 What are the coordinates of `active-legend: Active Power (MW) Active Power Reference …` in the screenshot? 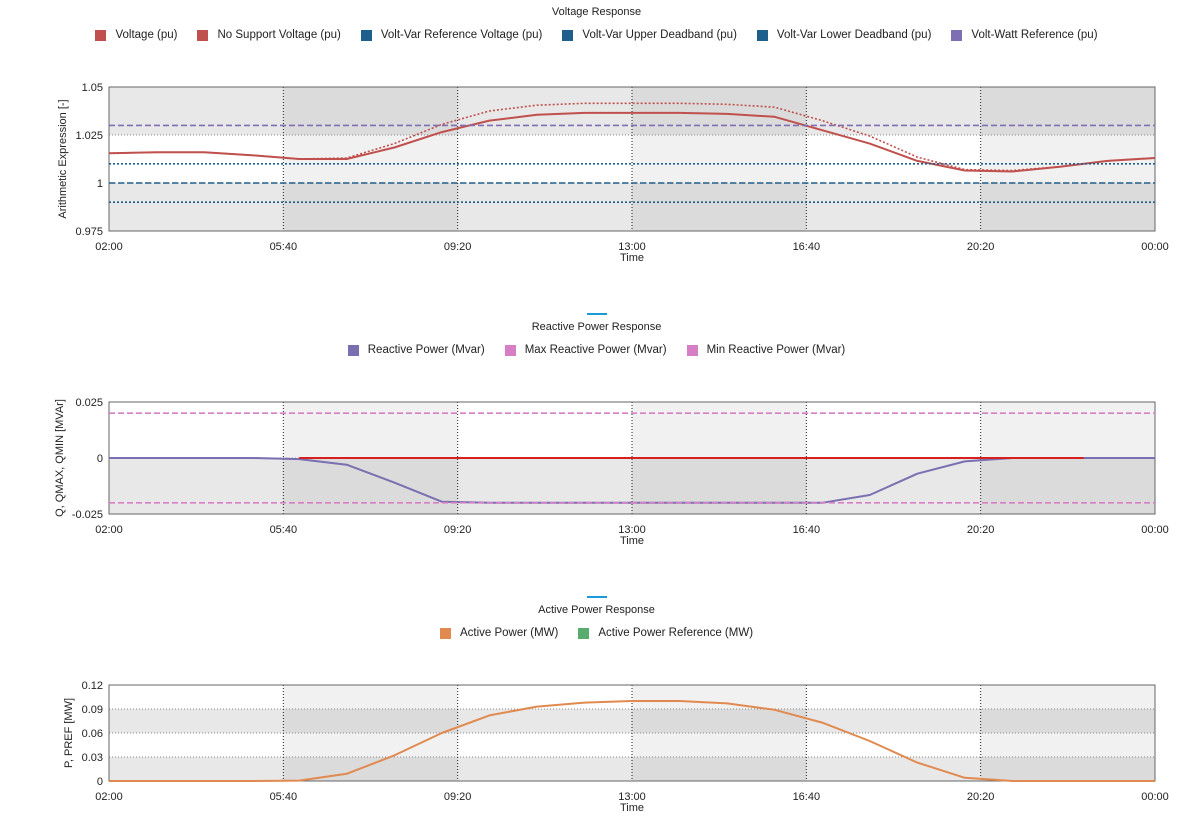 It's located at (596, 633).